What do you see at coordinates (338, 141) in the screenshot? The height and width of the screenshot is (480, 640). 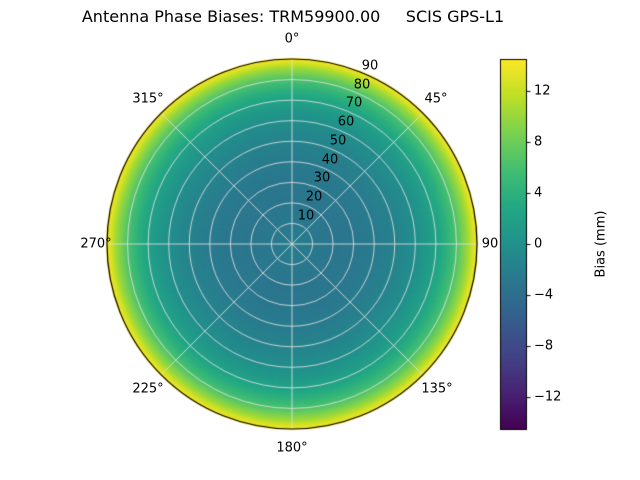 I see `radial-tick-label-50: 50` at bounding box center [338, 141].